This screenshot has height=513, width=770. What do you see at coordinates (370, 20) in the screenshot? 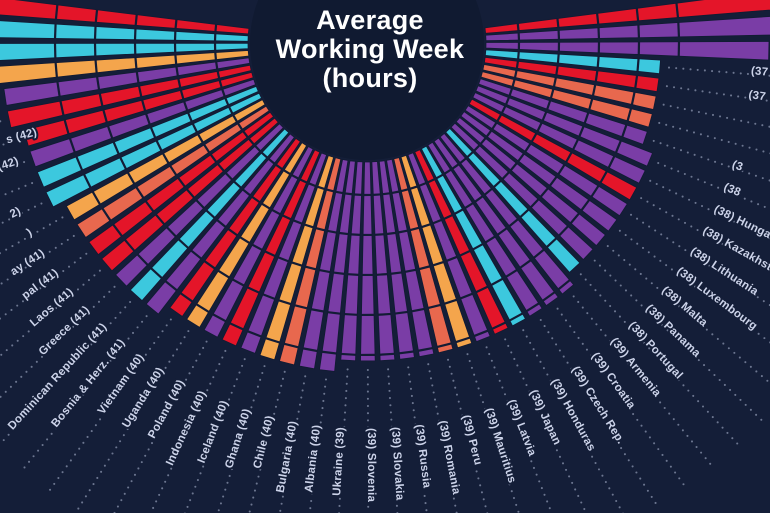
I see `chart-title-line1: Average` at bounding box center [370, 20].